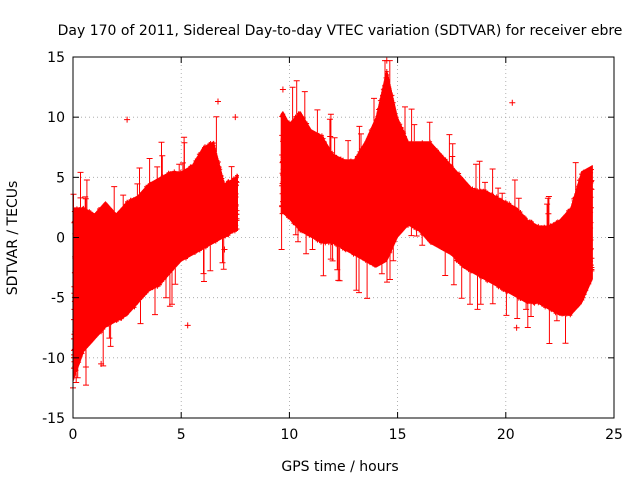 The image size is (640, 480). I want to click on x-tick-label: 10, so click(289, 435).